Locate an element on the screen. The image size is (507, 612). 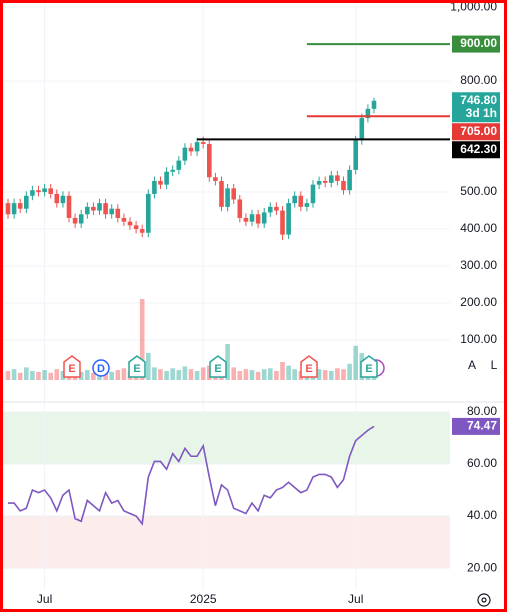
y-tick-label: 200.00 is located at coordinates (478, 302).